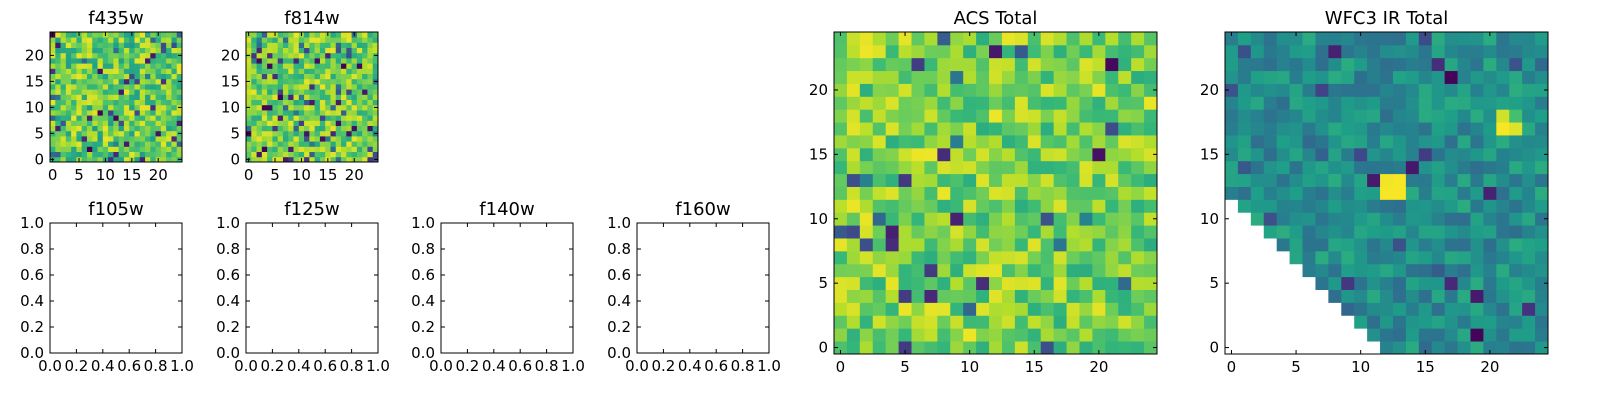 The image size is (1600, 400). I want to click on y-tick-label: 0.0, so click(228, 353).